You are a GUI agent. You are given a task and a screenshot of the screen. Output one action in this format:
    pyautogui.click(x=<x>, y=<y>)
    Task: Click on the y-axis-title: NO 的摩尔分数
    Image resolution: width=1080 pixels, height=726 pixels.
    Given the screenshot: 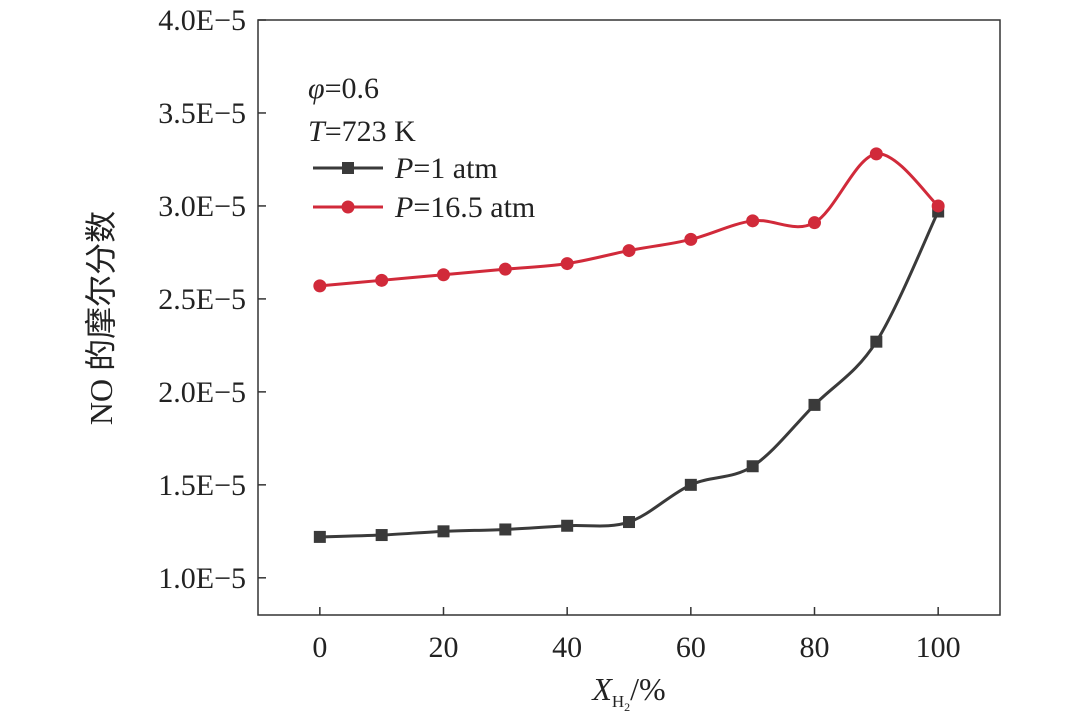 What is the action you would take?
    pyautogui.click(x=101, y=318)
    